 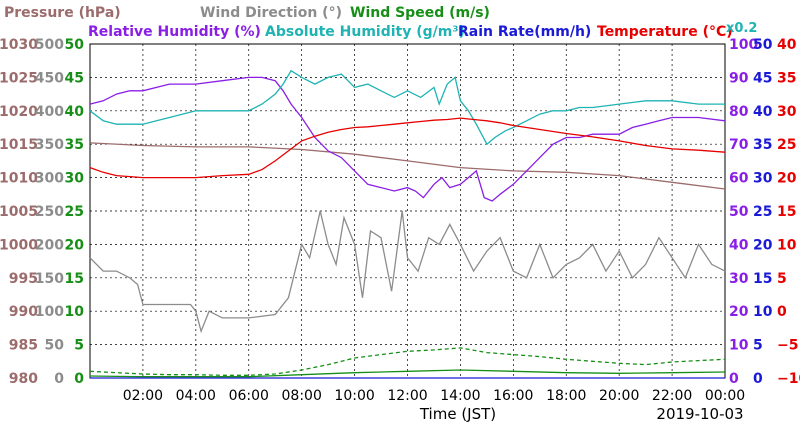 What do you see at coordinates (249, 396) in the screenshot?
I see `x-tick-label: 06:00` at bounding box center [249, 396].